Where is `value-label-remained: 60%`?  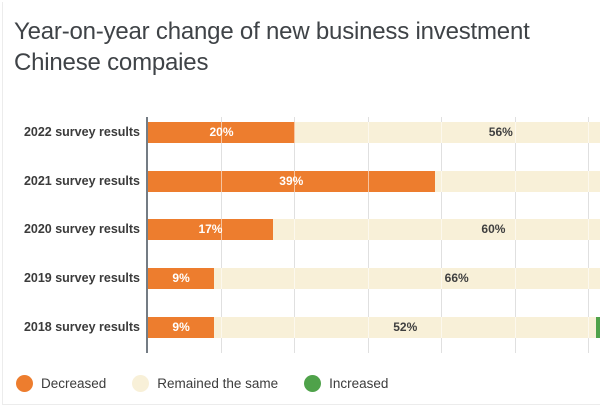
value-label-remained: 60% is located at coordinates (493, 229).